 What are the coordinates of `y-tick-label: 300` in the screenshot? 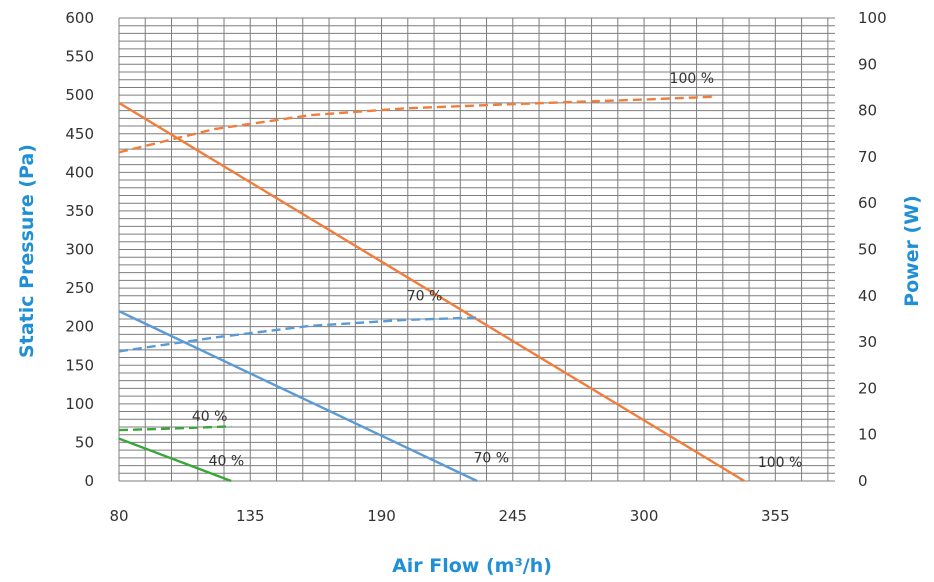 It's located at (79, 250).